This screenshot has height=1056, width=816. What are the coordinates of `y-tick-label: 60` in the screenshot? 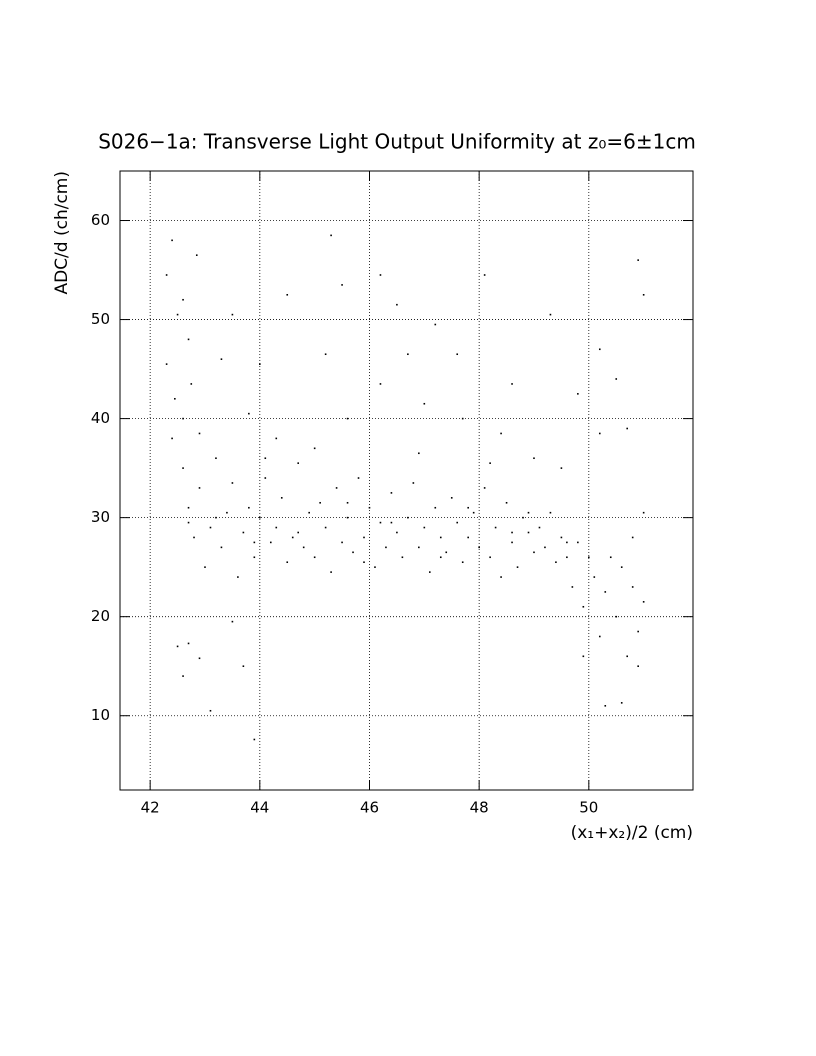 It's located at (100, 220).